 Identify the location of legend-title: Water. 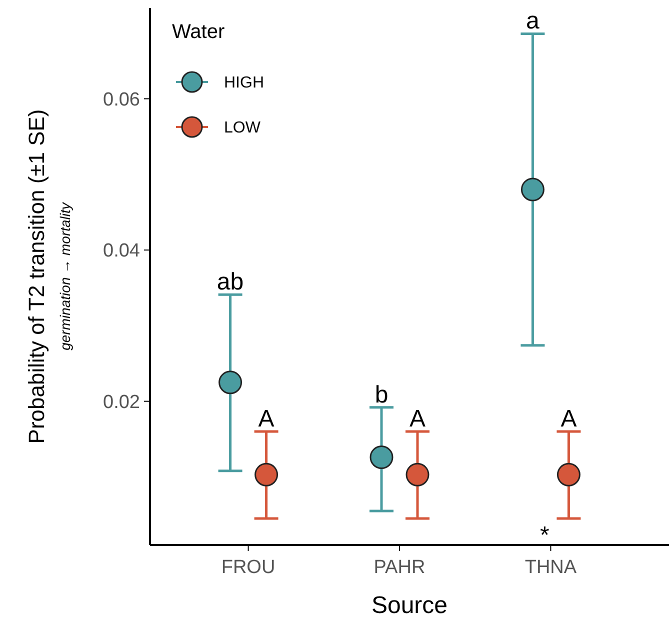
(198, 32).